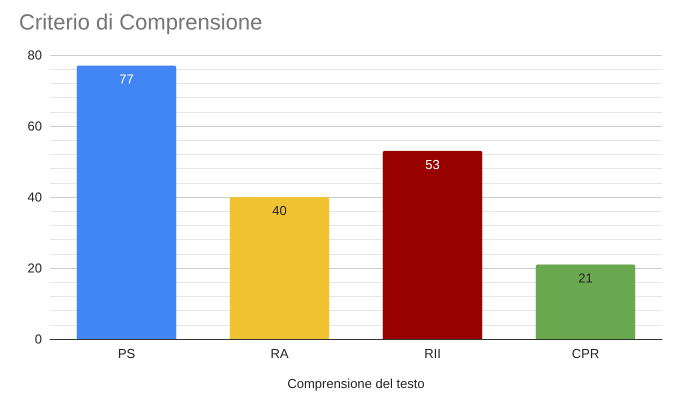  What do you see at coordinates (279, 353) in the screenshot?
I see `x-tick-label: RA` at bounding box center [279, 353].